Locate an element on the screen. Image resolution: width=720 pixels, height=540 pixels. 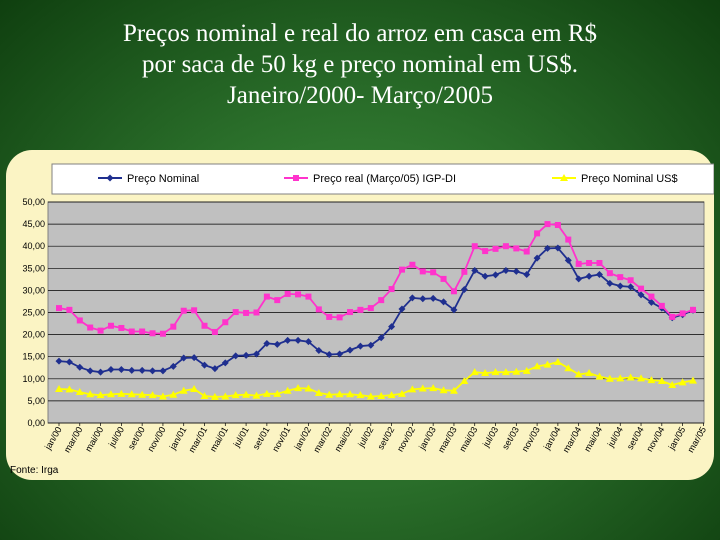
x-tick-label: jan/03 is located at coordinates (426, 438).